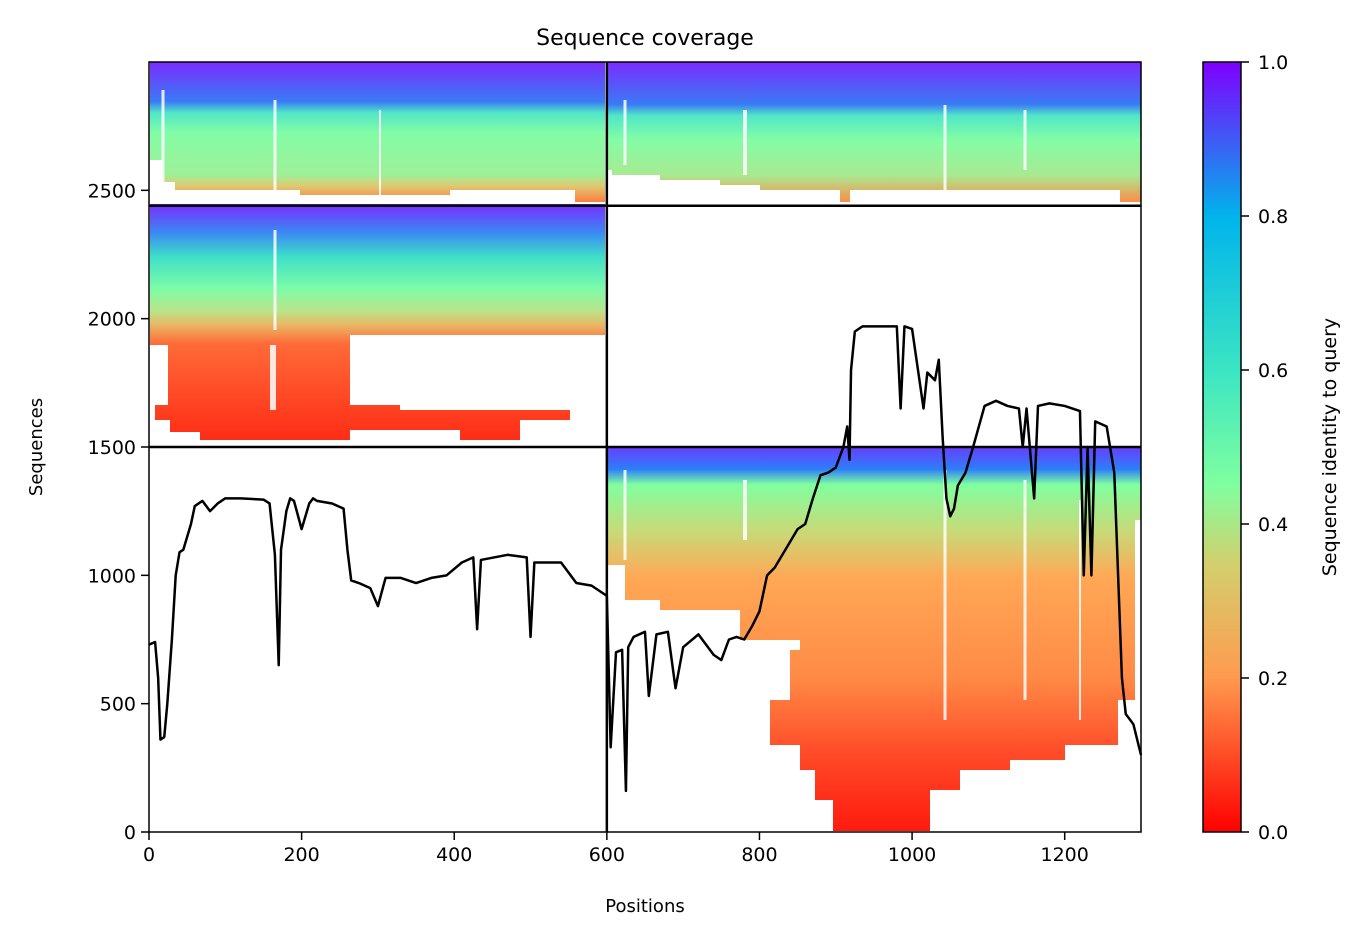 This screenshot has height=939, width=1364. Describe the element at coordinates (1273, 63) in the screenshot. I see `colorbar-tick-label: 1.0` at that location.